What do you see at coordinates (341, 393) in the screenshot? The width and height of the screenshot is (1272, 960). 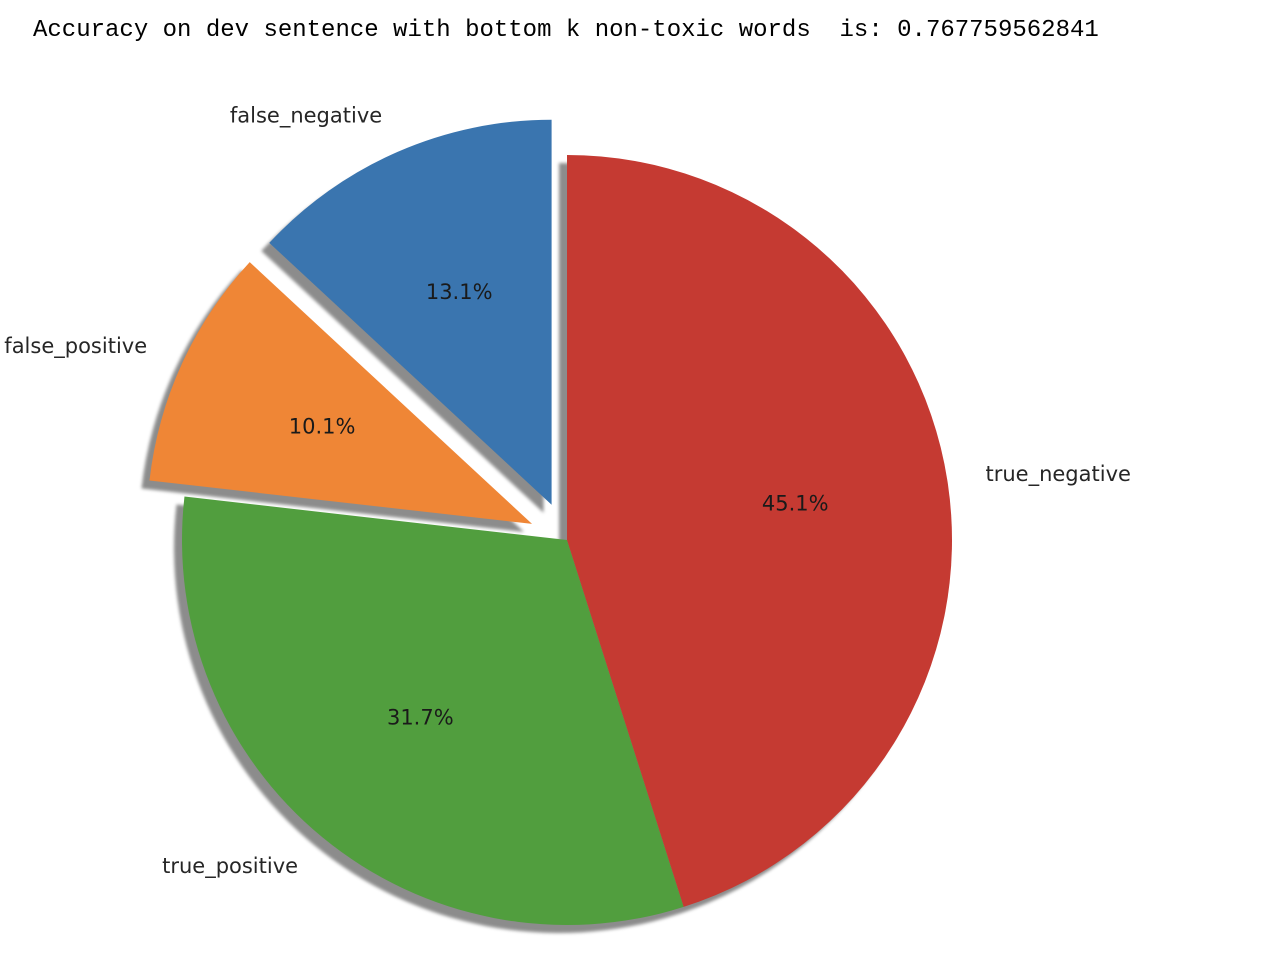 I see `pie-slice-false-positive` at bounding box center [341, 393].